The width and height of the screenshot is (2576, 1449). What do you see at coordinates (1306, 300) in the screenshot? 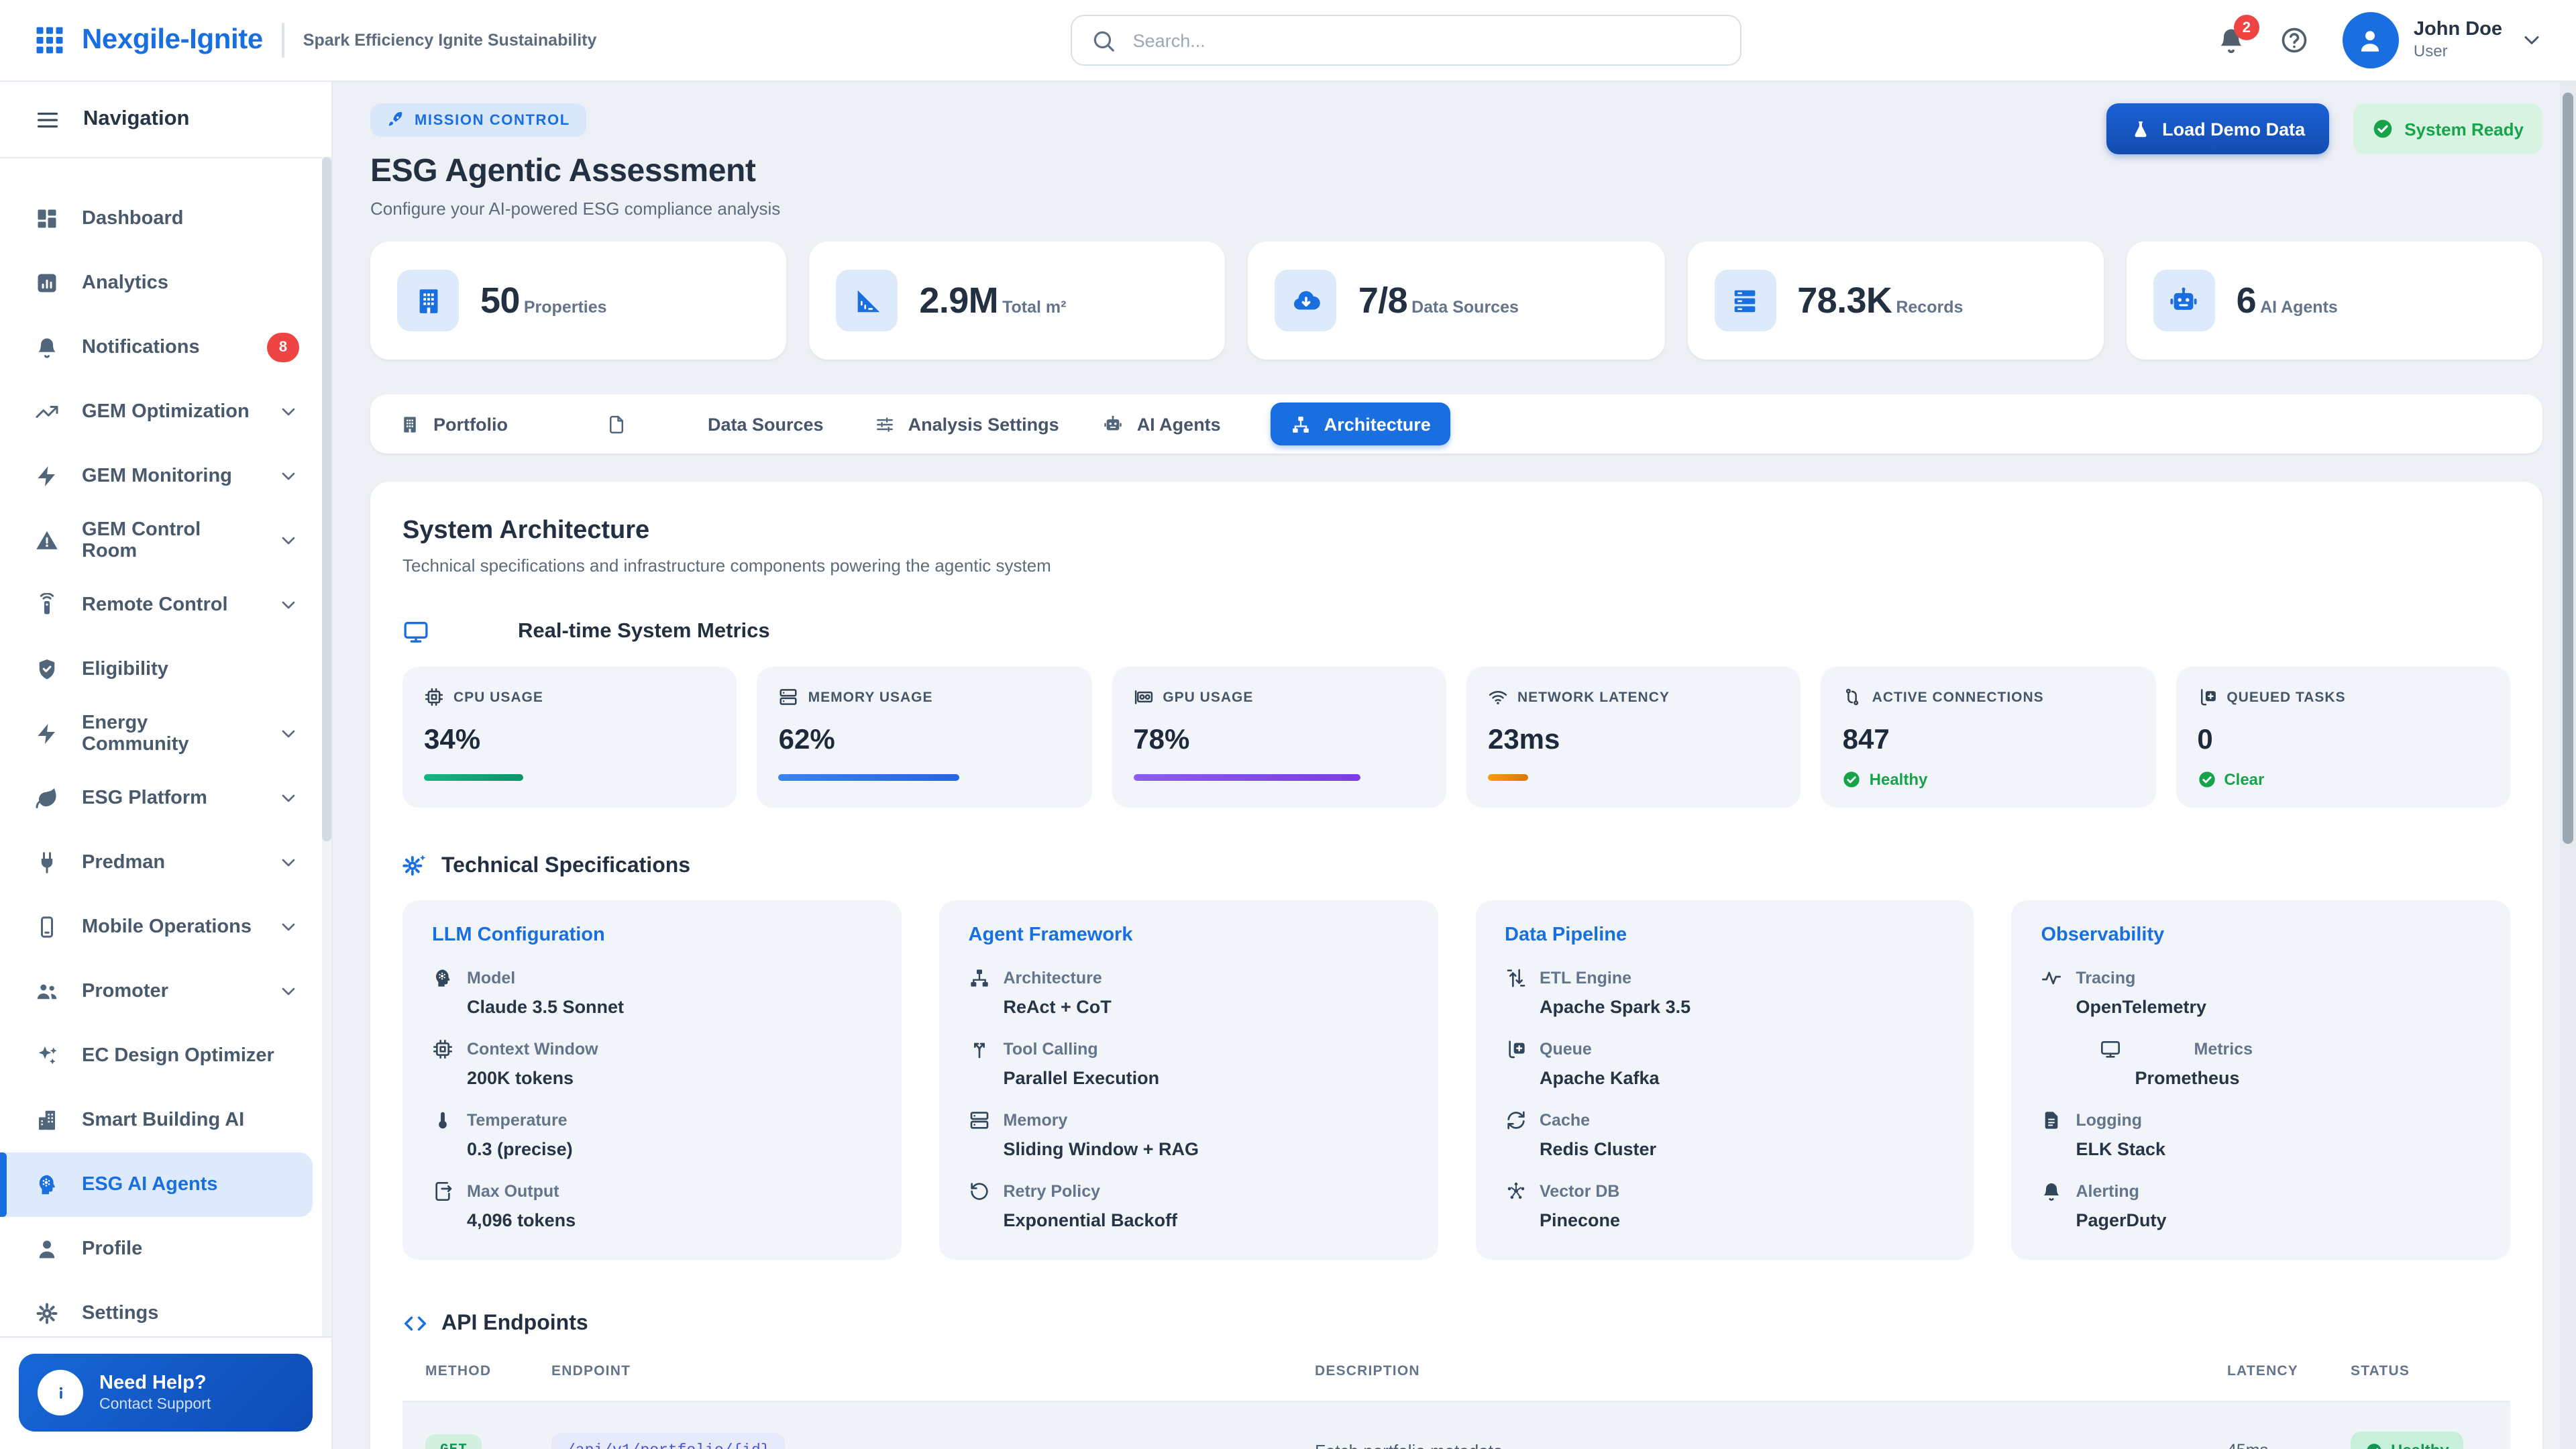
I see `cloud-download-icon` at bounding box center [1306, 300].